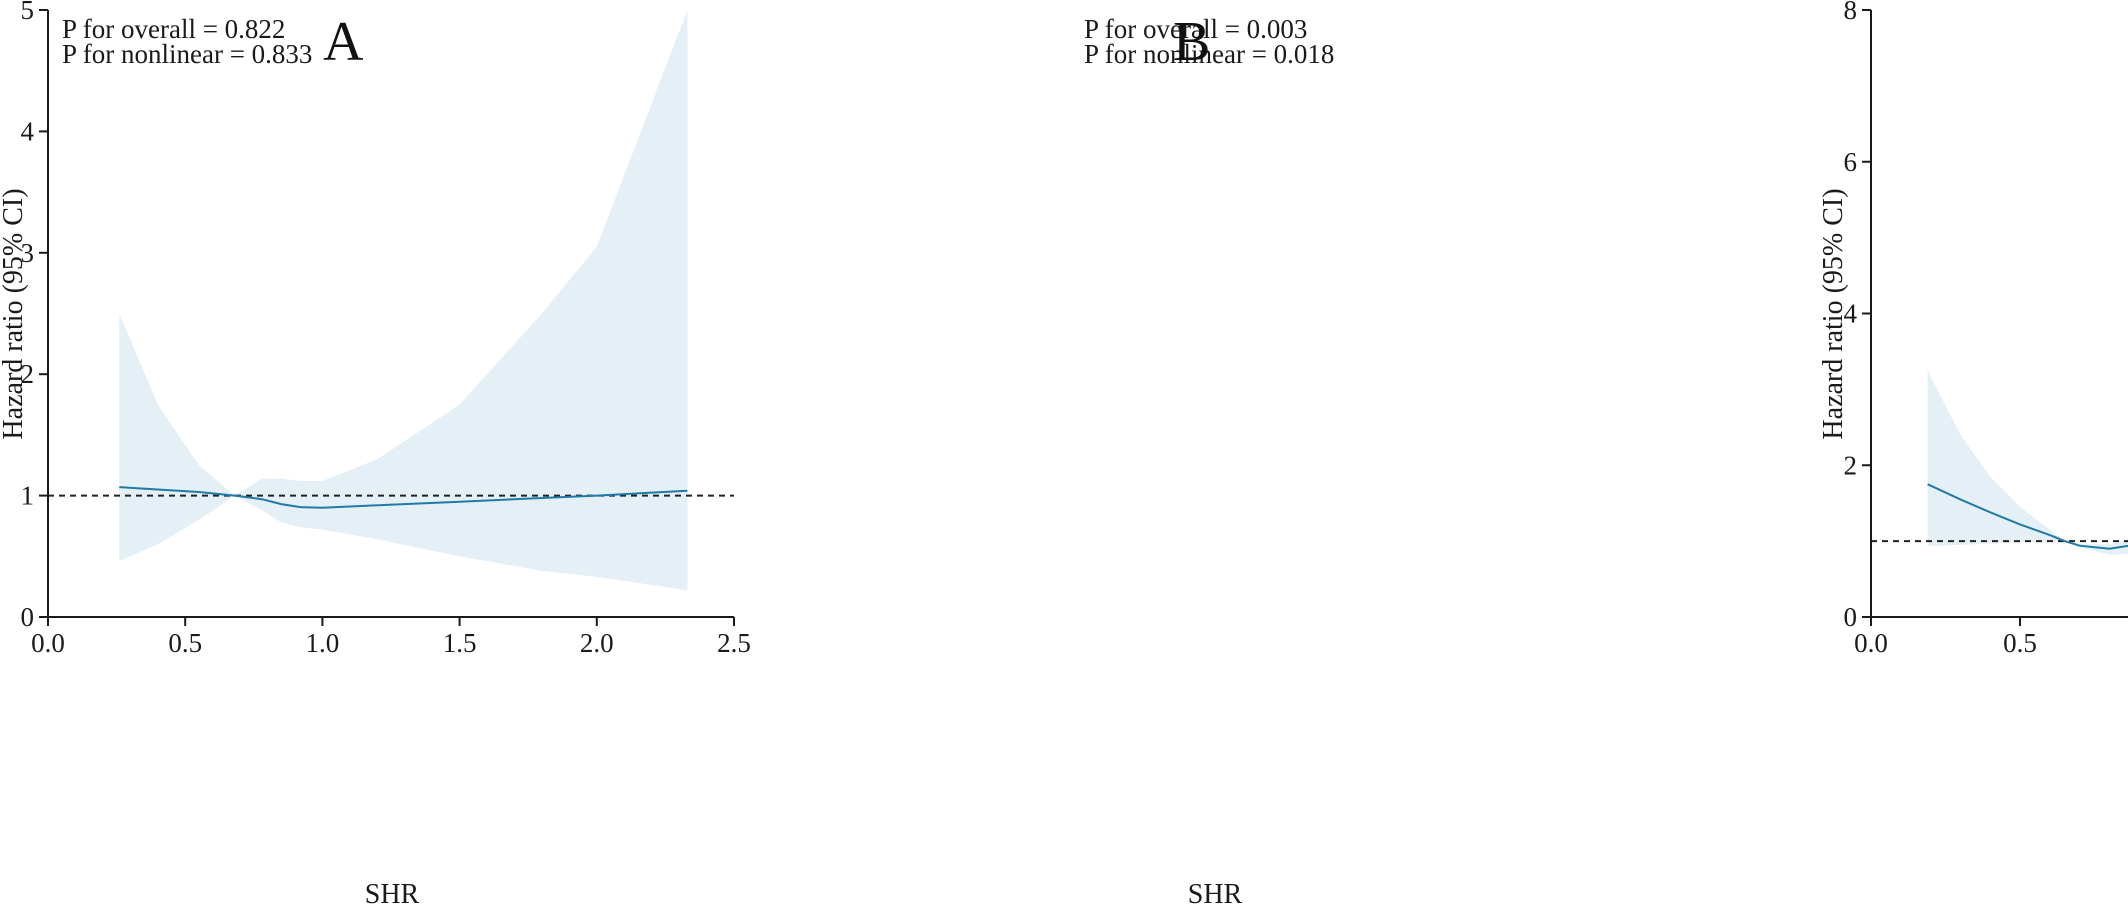  Describe the element at coordinates (392, 894) in the screenshot. I see `x-axis-title-a: SHR` at that location.